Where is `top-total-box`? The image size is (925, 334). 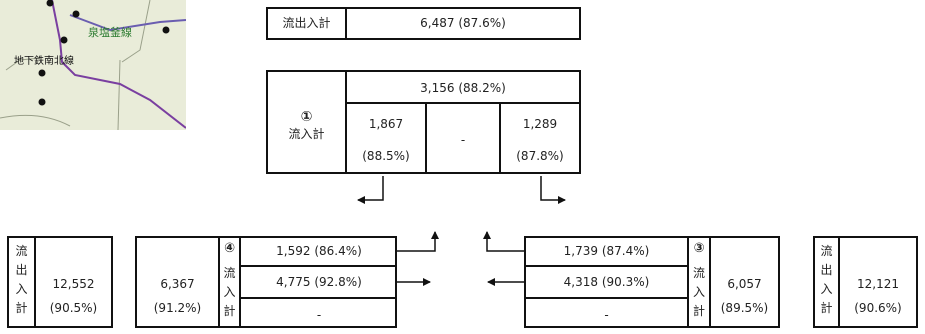 top-total-box is located at coordinates (423, 23).